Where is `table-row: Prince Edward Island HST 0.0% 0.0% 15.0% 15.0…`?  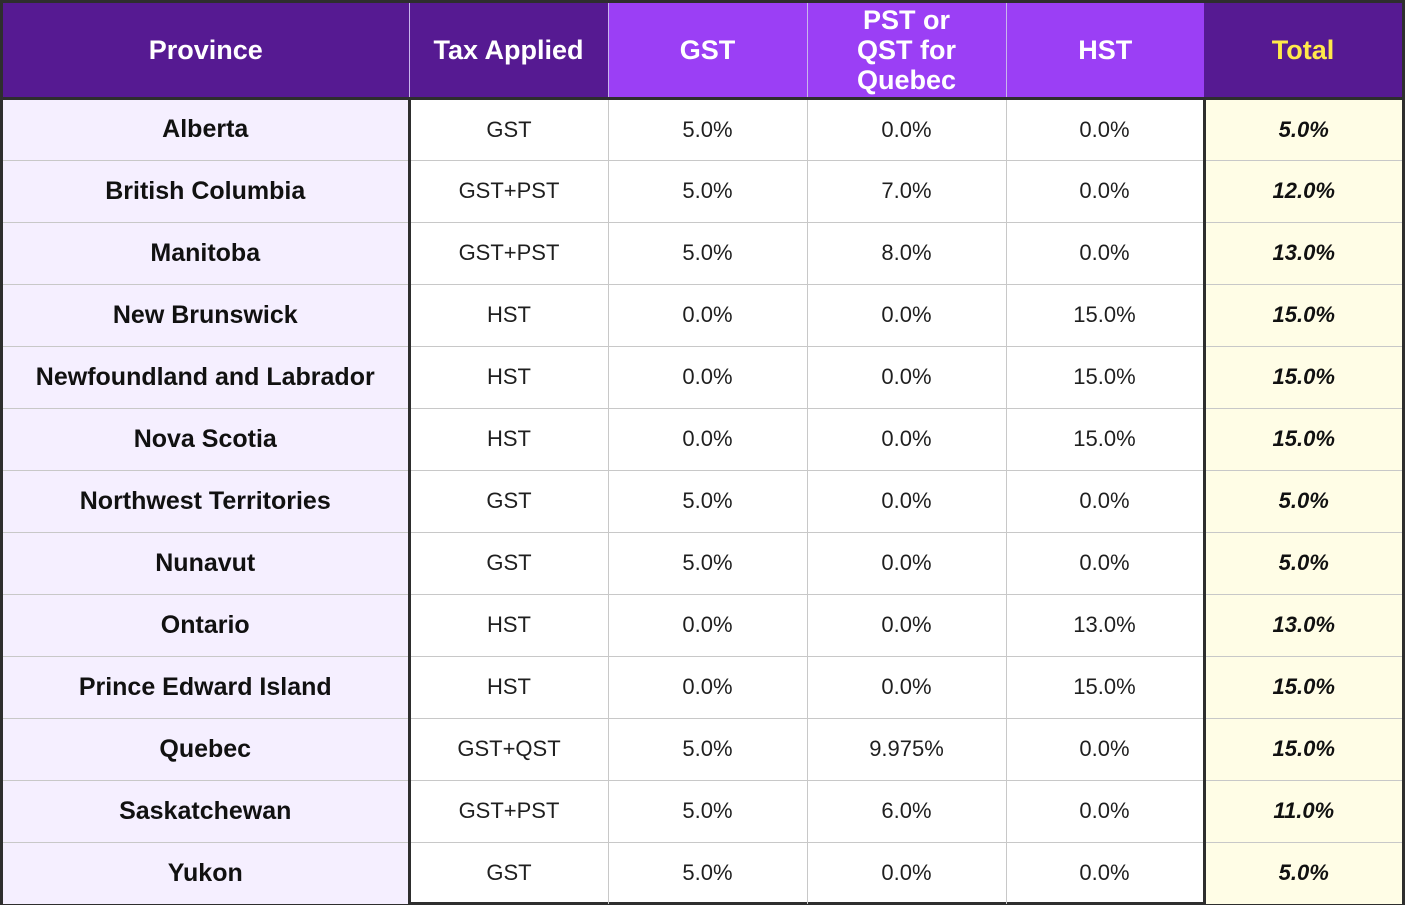
table-row: Prince Edward Island HST 0.0% 0.0% 15.0% 15.0… is located at coordinates (702, 687).